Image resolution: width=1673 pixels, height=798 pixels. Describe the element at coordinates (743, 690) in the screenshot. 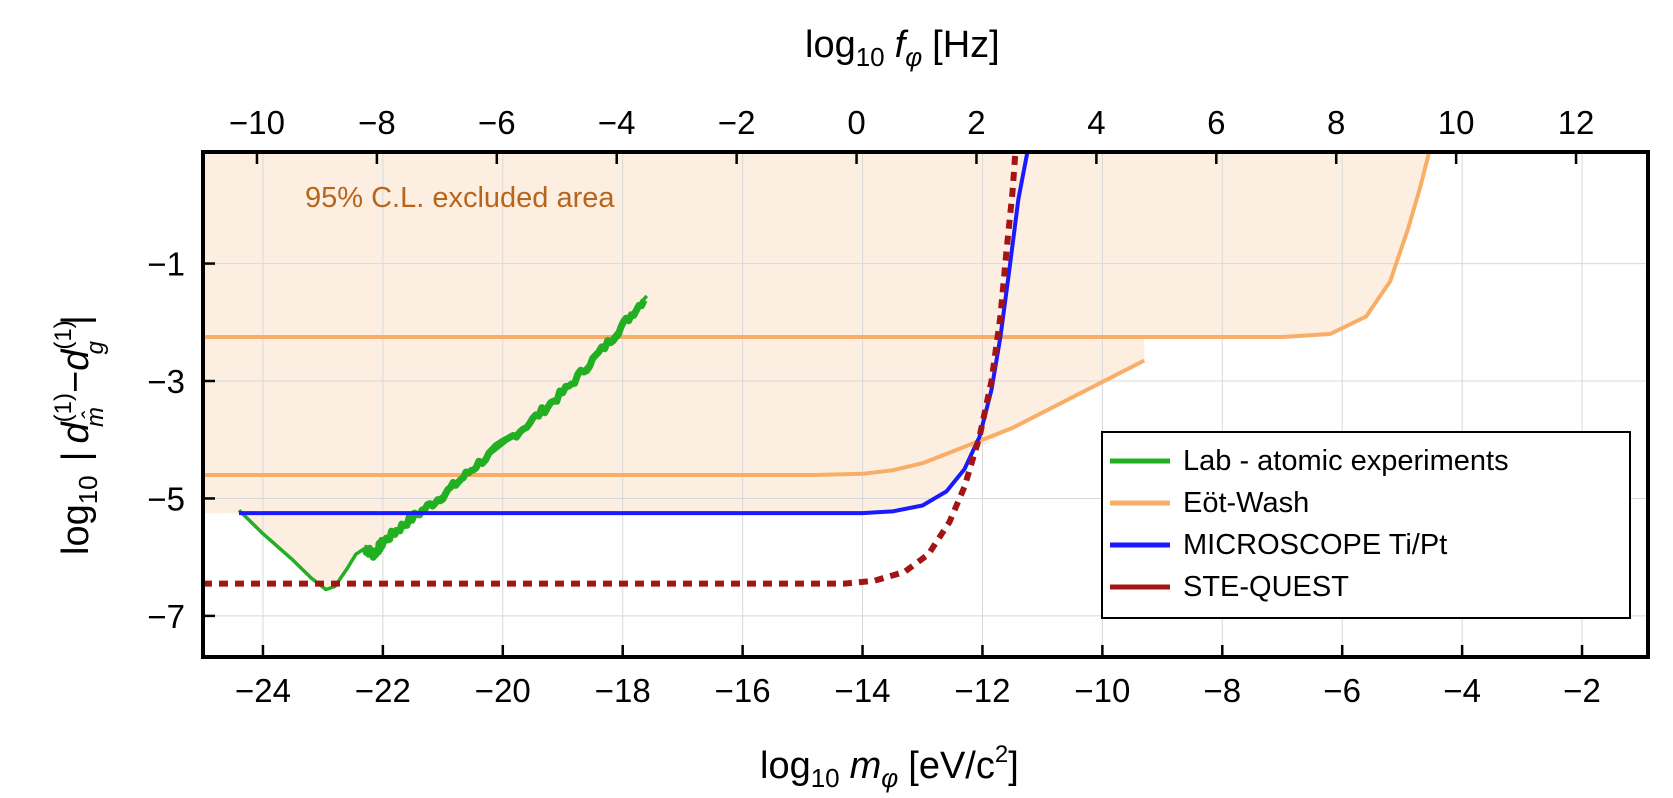

I see `x-tick-label: −16` at that location.